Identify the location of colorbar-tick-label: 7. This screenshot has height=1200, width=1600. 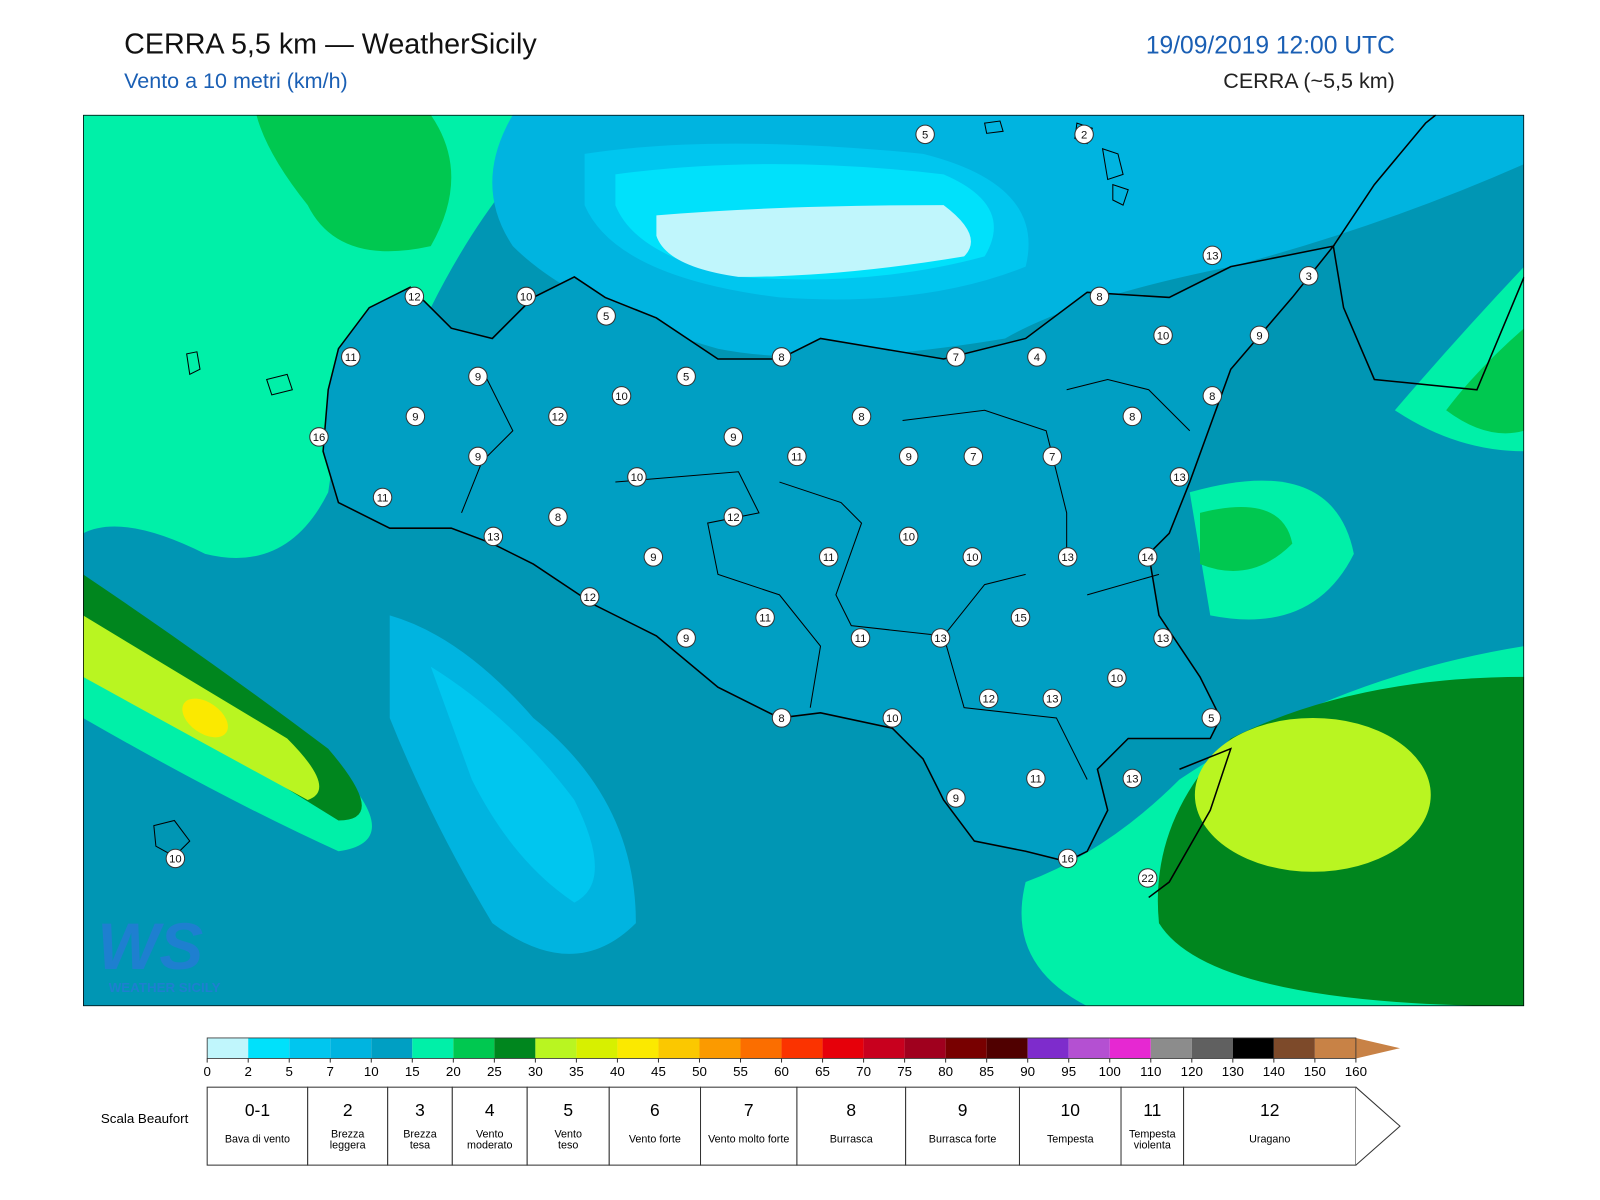
(330, 1071).